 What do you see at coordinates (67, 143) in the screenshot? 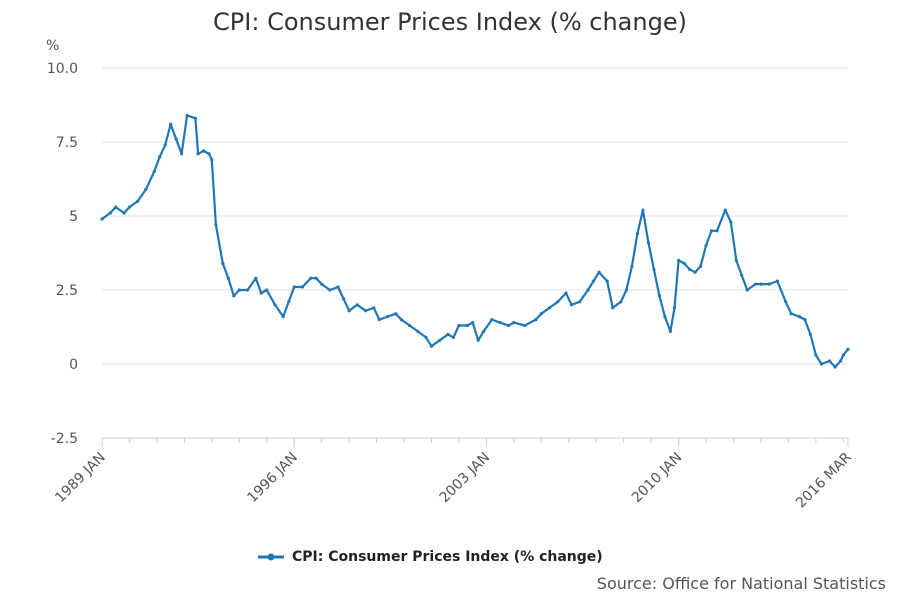
I see `y-tick-label: 7.5` at bounding box center [67, 143].